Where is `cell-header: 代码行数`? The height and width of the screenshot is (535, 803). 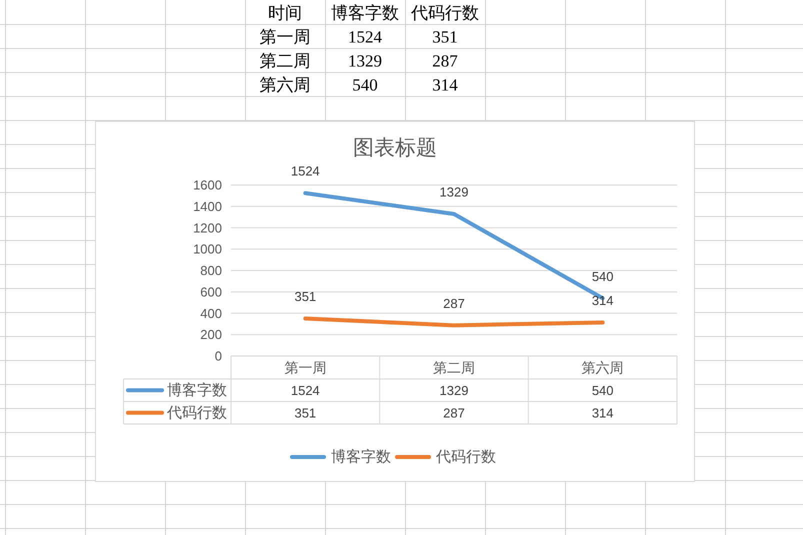
cell-header: 代码行数 is located at coordinates (445, 13).